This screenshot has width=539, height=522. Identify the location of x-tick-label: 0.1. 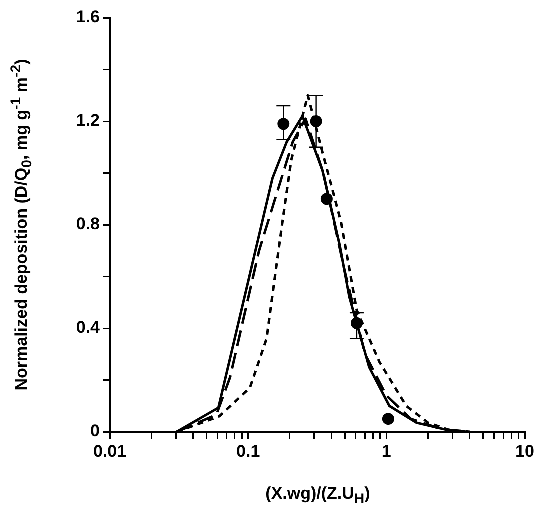
(248, 451).